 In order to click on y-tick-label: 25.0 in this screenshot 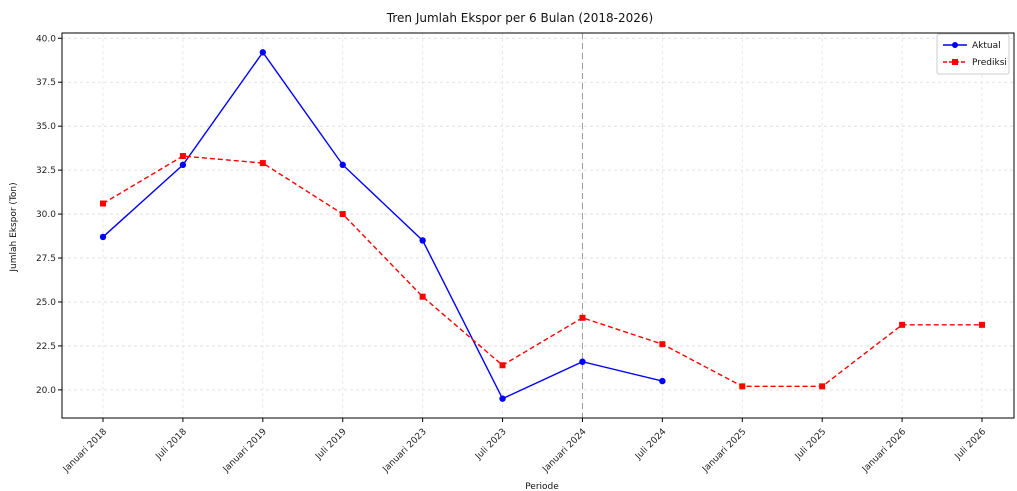, I will do `click(46, 303)`.